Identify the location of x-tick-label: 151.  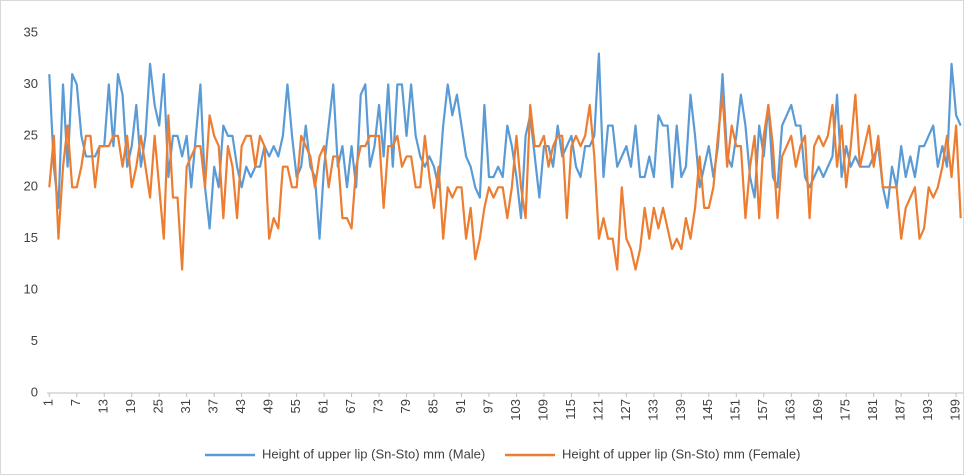
(735, 410).